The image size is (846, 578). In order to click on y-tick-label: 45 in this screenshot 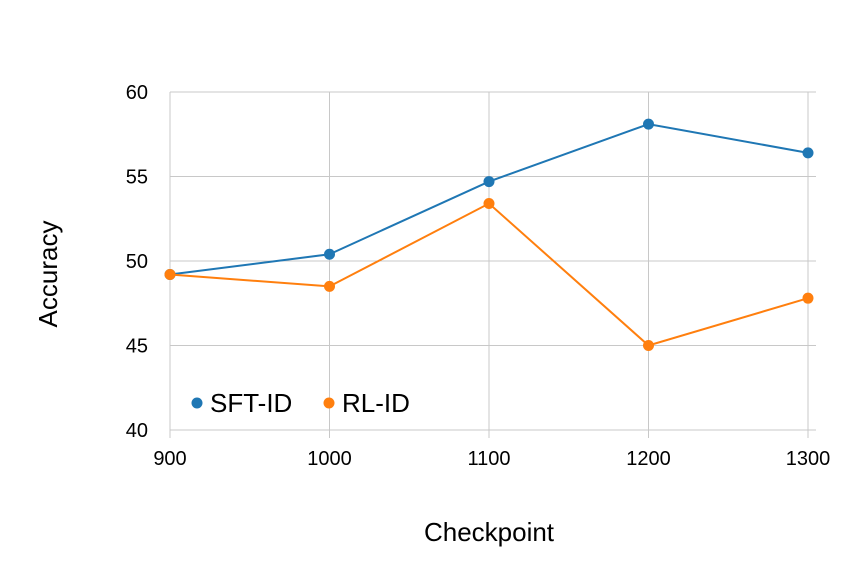, I will do `click(137, 347)`.